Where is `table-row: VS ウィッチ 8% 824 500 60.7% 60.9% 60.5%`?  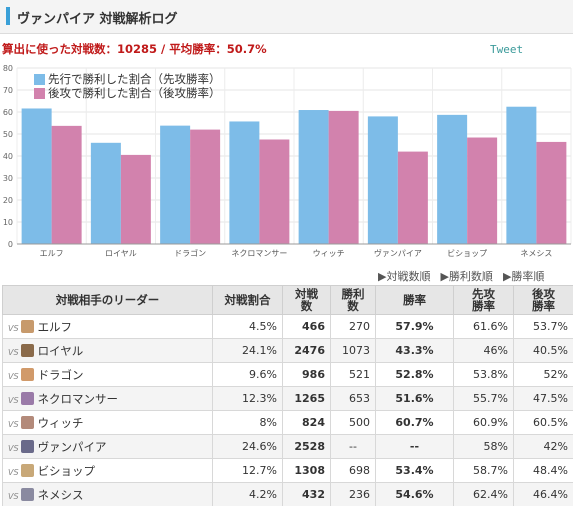 table-row: VS ウィッチ 8% 824 500 60.7% 60.9% 60.5% is located at coordinates (287, 422).